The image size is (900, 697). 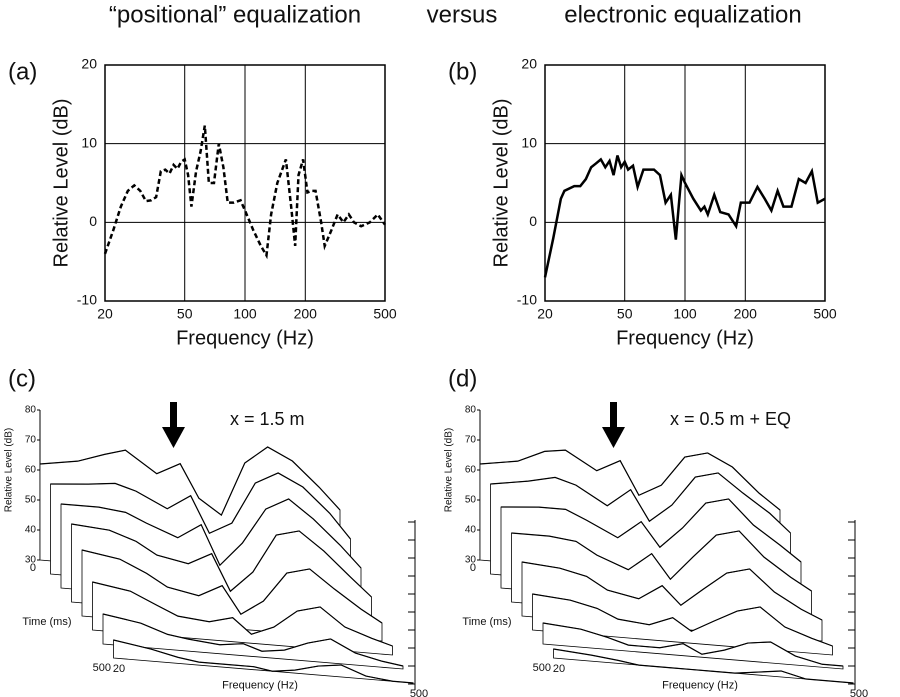 I want to click on panel-label: (c), so click(x=22, y=378).